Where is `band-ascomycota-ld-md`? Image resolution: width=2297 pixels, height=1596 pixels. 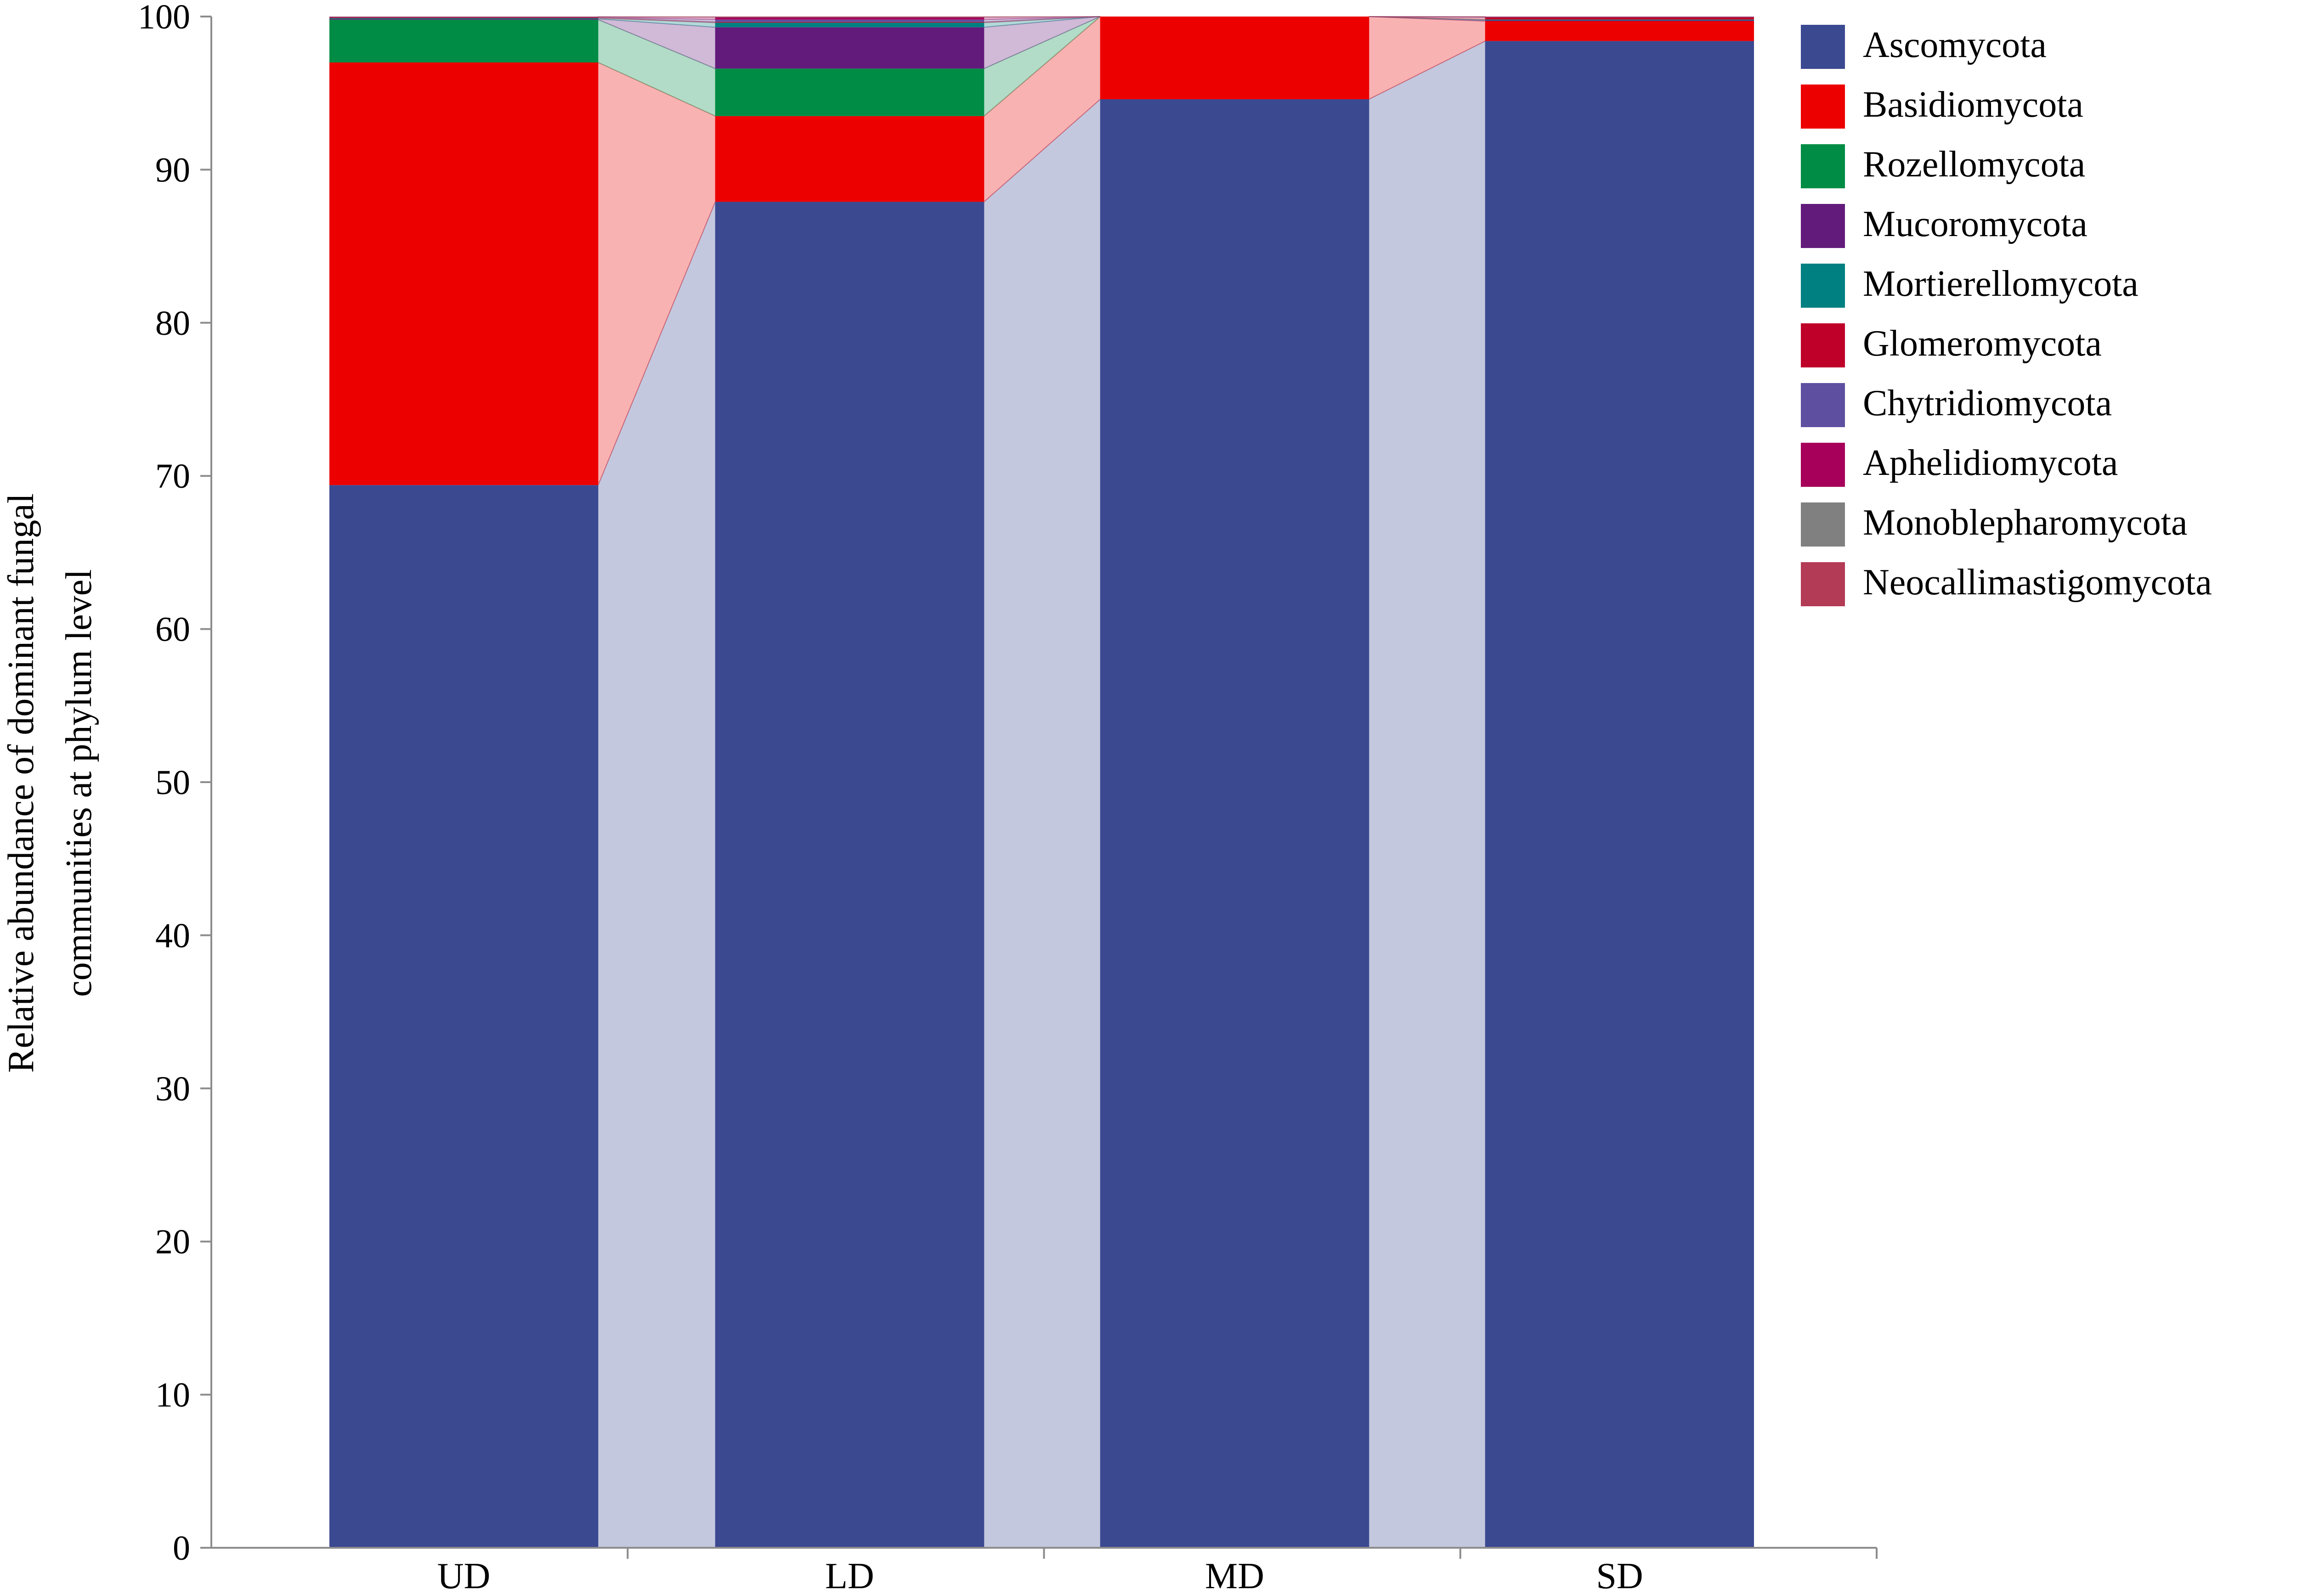 band-ascomycota-ld-md is located at coordinates (1042, 823).